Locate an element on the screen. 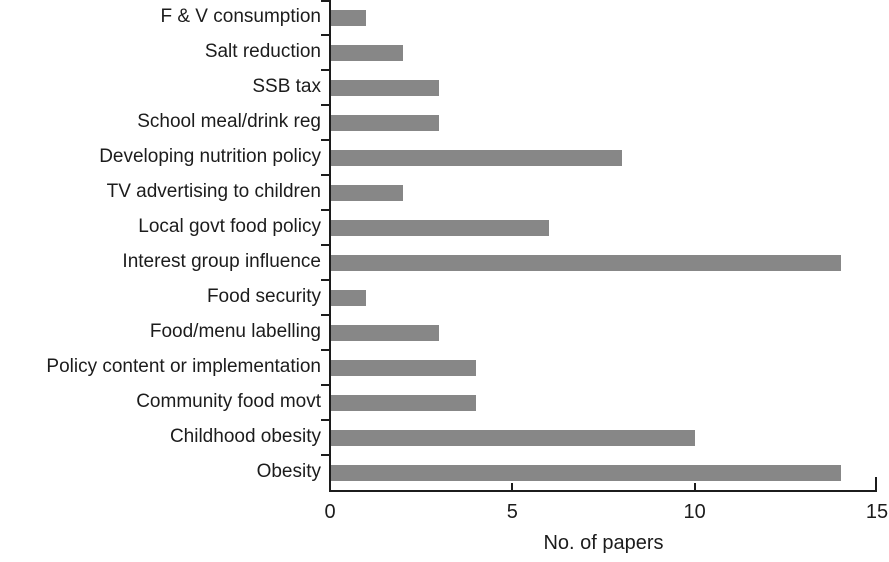 This screenshot has height=562, width=889. category-label: Salt reduction is located at coordinates (262, 52).